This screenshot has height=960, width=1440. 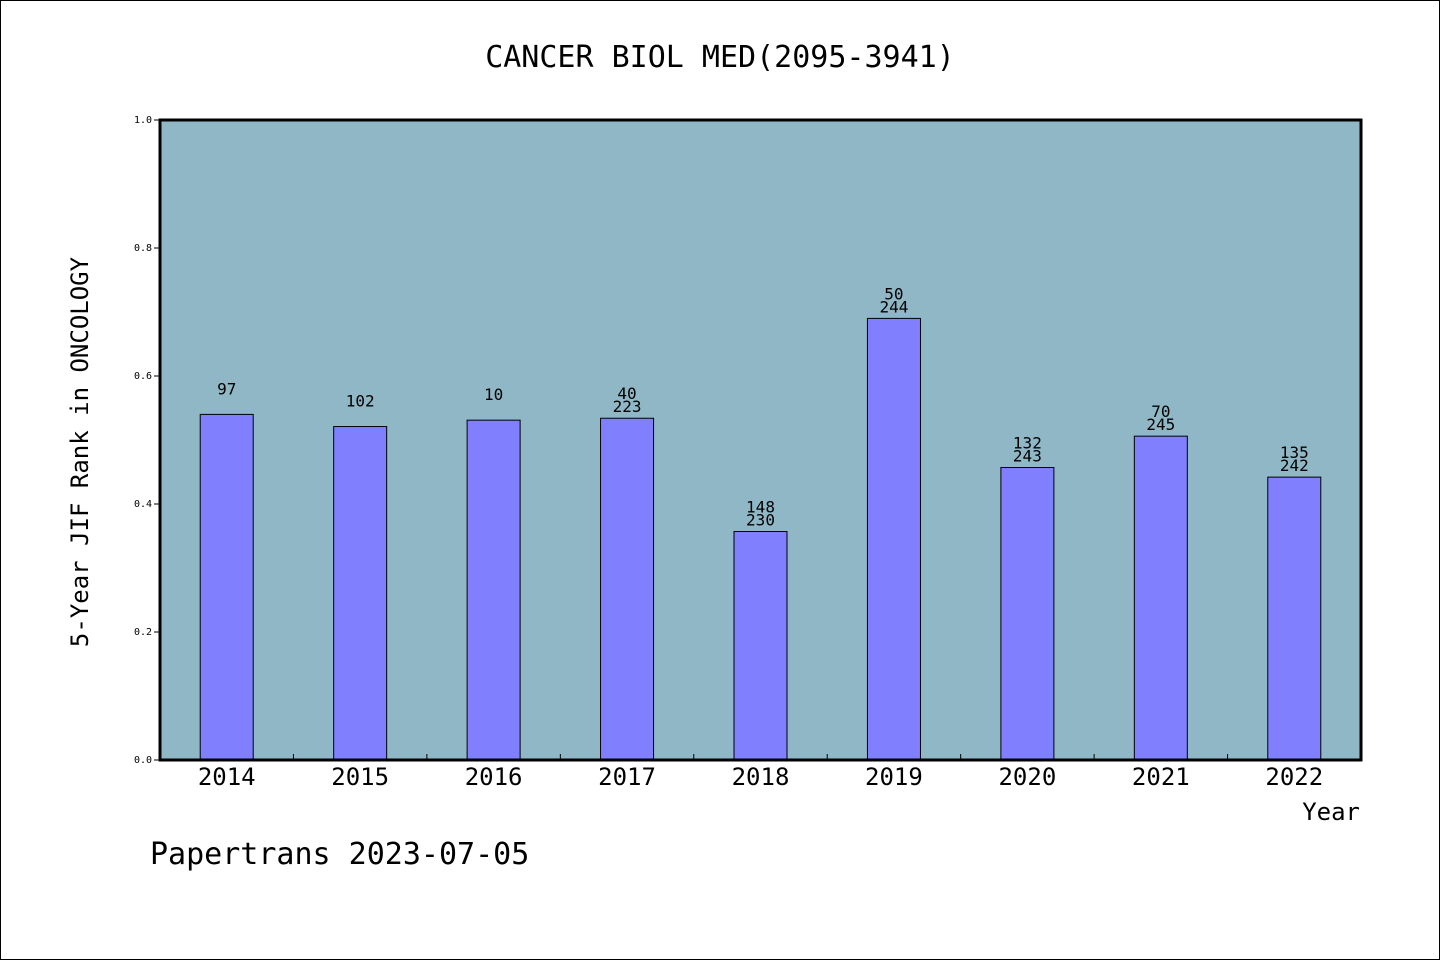 I want to click on y-tick-label: 0.8, so click(x=143, y=248).